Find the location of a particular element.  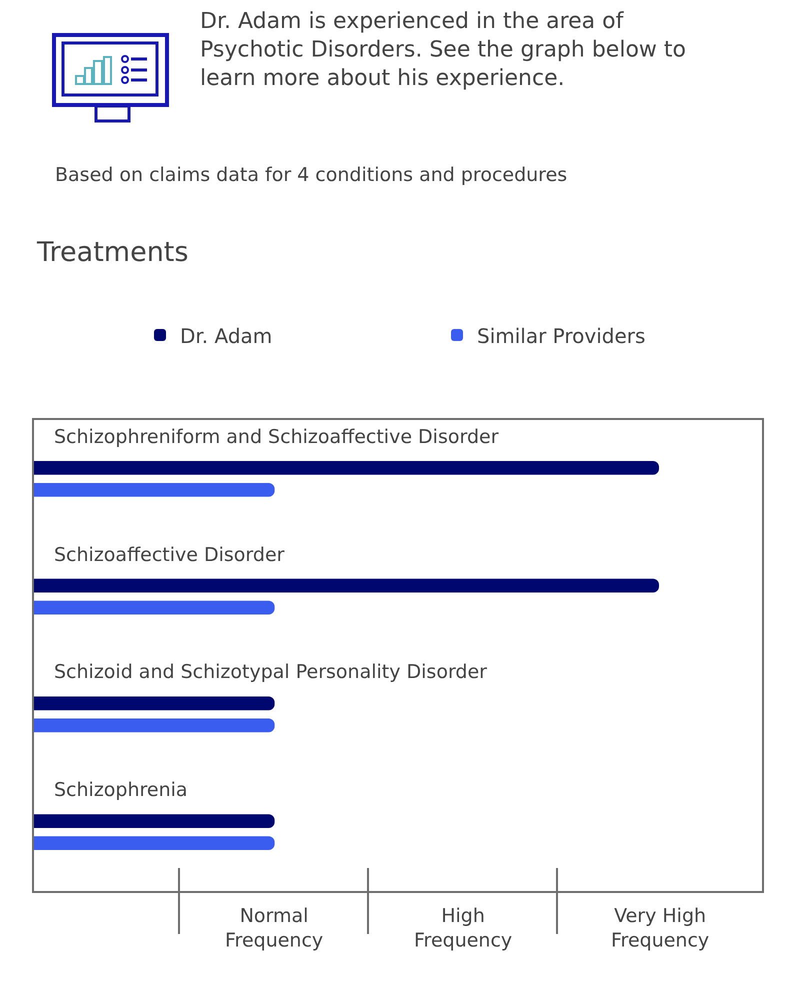

y-tick-label: Schizophreniform and Schizoaffective Disorder is located at coordinates (276, 437).